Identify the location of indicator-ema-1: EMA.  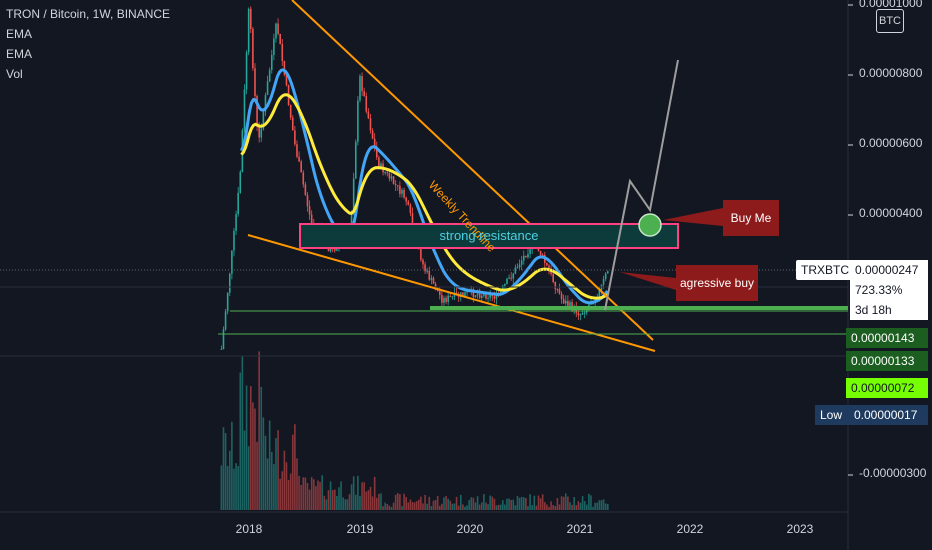
(19, 34).